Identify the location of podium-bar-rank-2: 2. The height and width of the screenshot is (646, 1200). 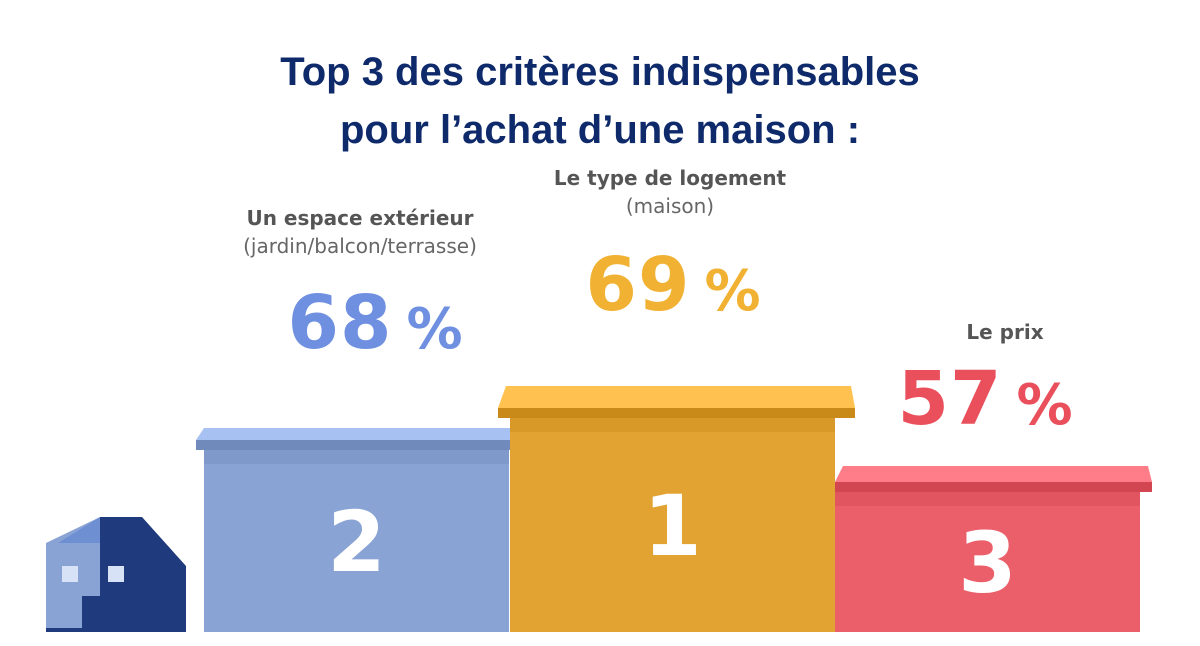
(360, 530).